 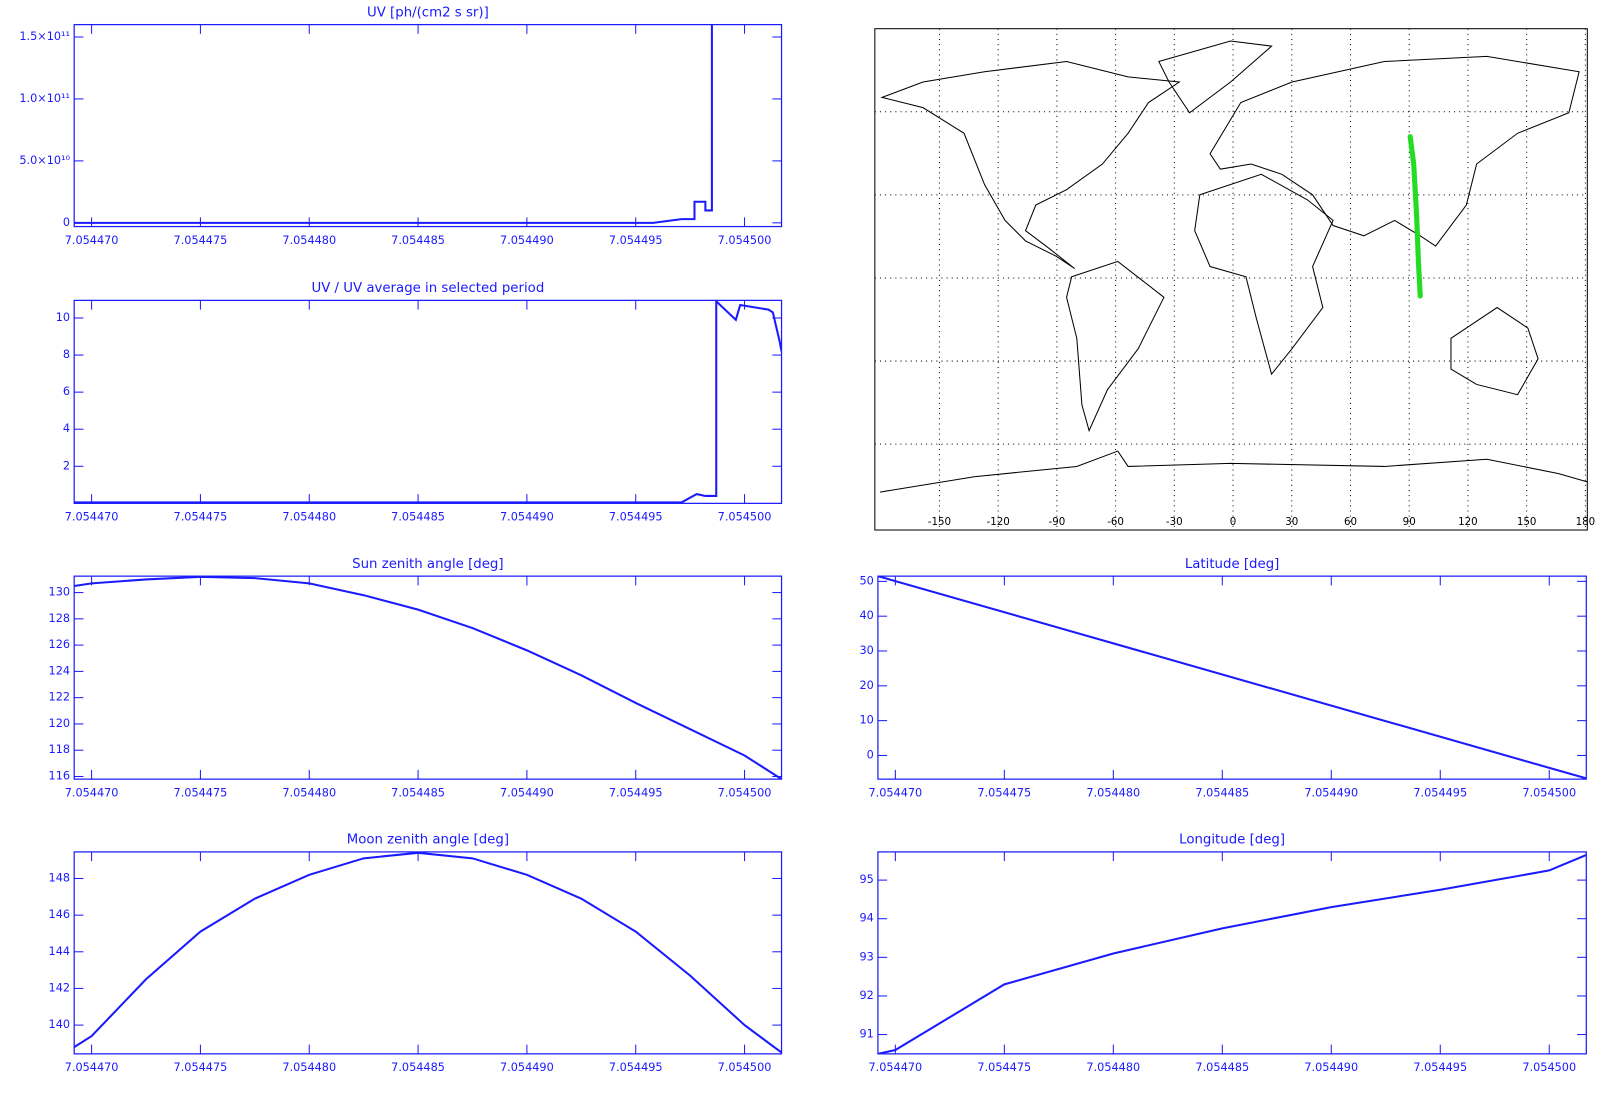 I want to click on y-tick-label: 142, so click(x=60, y=987).